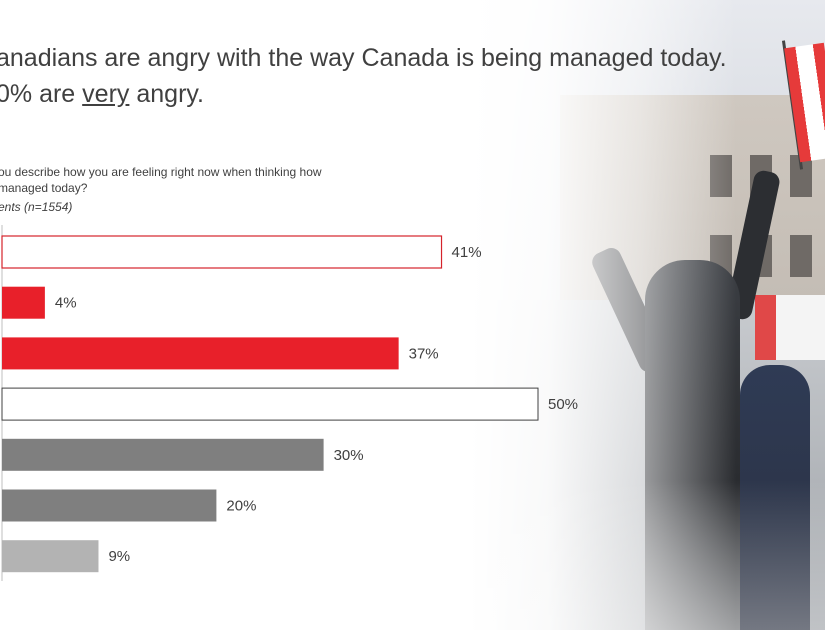 This screenshot has width=825, height=630. What do you see at coordinates (349, 455) in the screenshot?
I see `bar-value-label-5: 30%` at bounding box center [349, 455].